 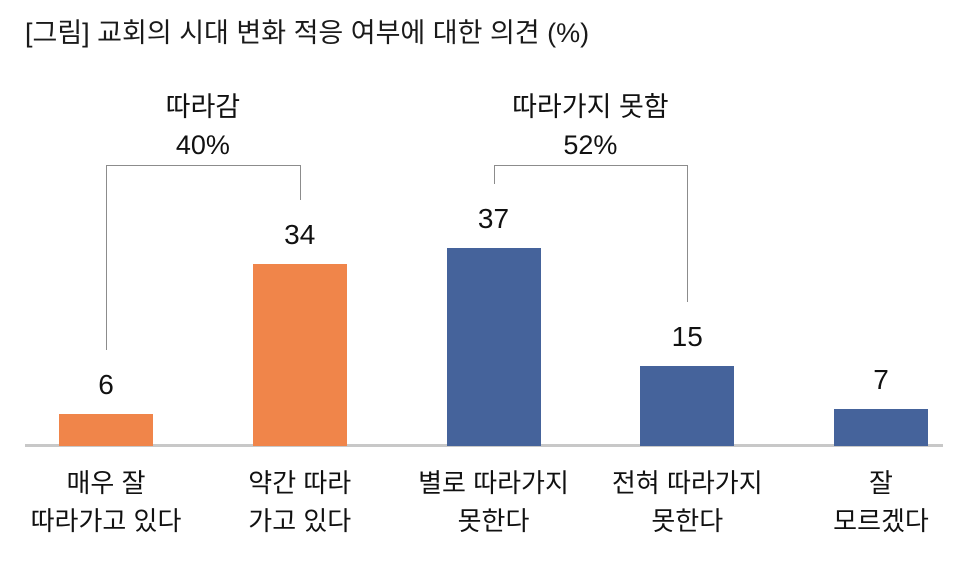 I want to click on bracket-group-label: 따라가지 못함 52%, so click(x=590, y=126).